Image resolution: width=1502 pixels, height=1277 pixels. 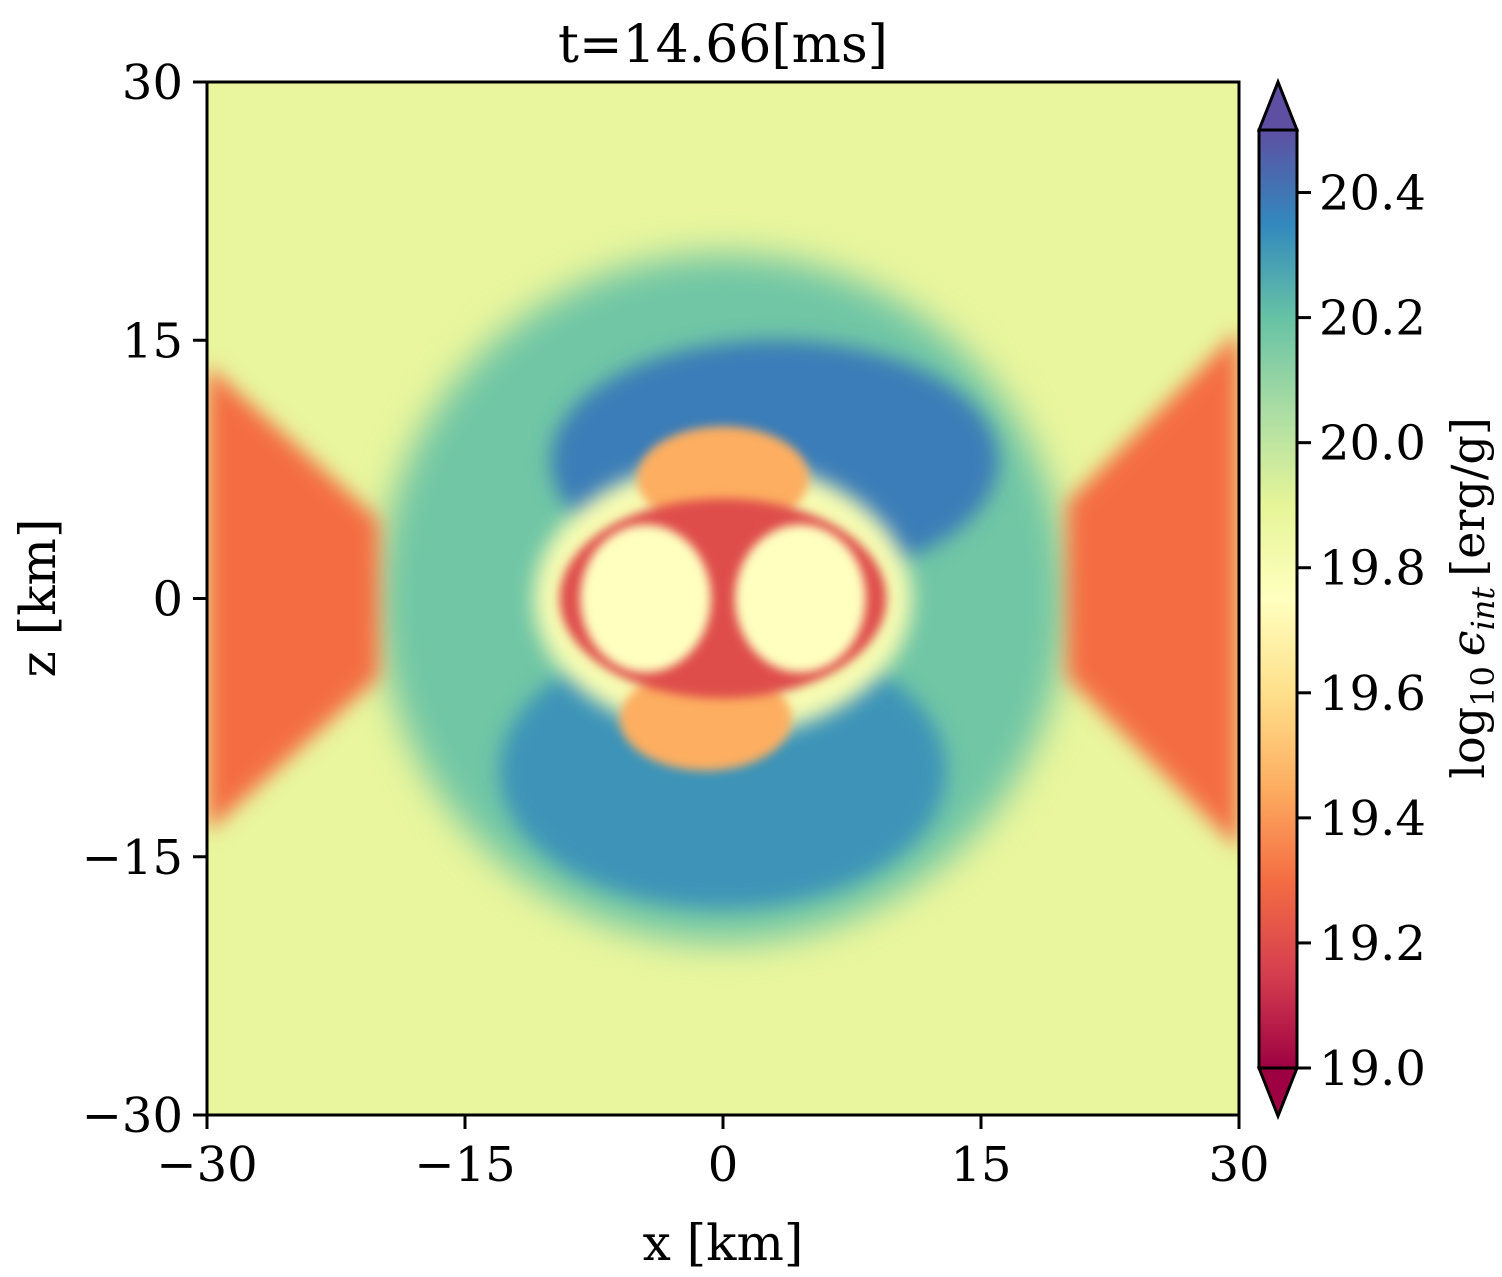 What do you see at coordinates (1278, 1093) in the screenshot?
I see `colorbar-extend-bottom` at bounding box center [1278, 1093].